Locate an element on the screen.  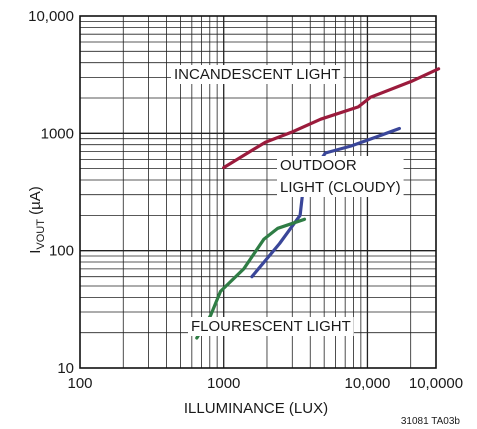
y-axis-title-unit: (µA) is located at coordinates (35, 202).